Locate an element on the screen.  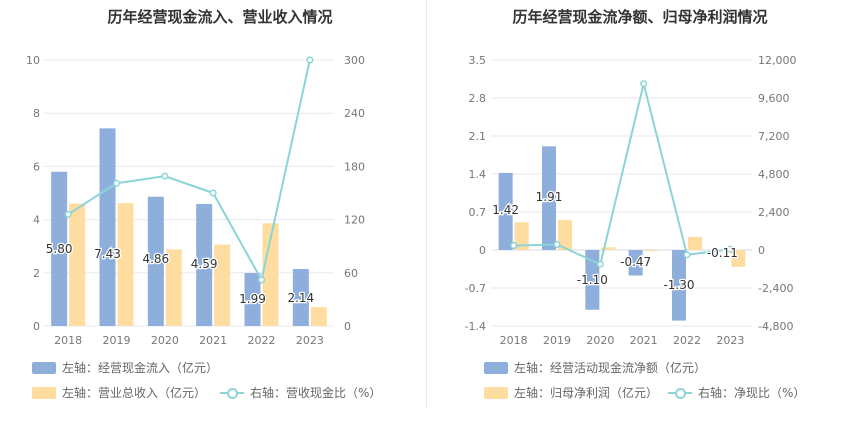
right-chart-title: 历年经营现金流净额、归母净利润情况 is located at coordinates (640, 17).